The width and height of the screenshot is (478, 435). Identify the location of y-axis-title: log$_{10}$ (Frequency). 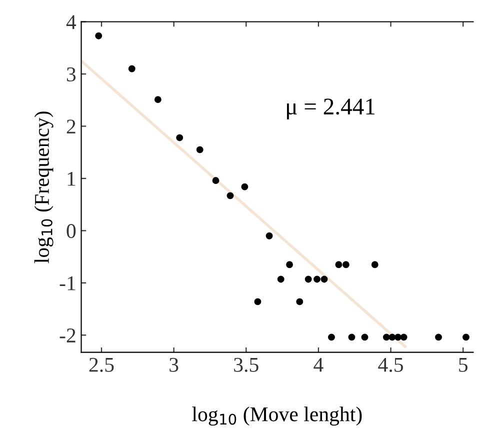
(44, 188).